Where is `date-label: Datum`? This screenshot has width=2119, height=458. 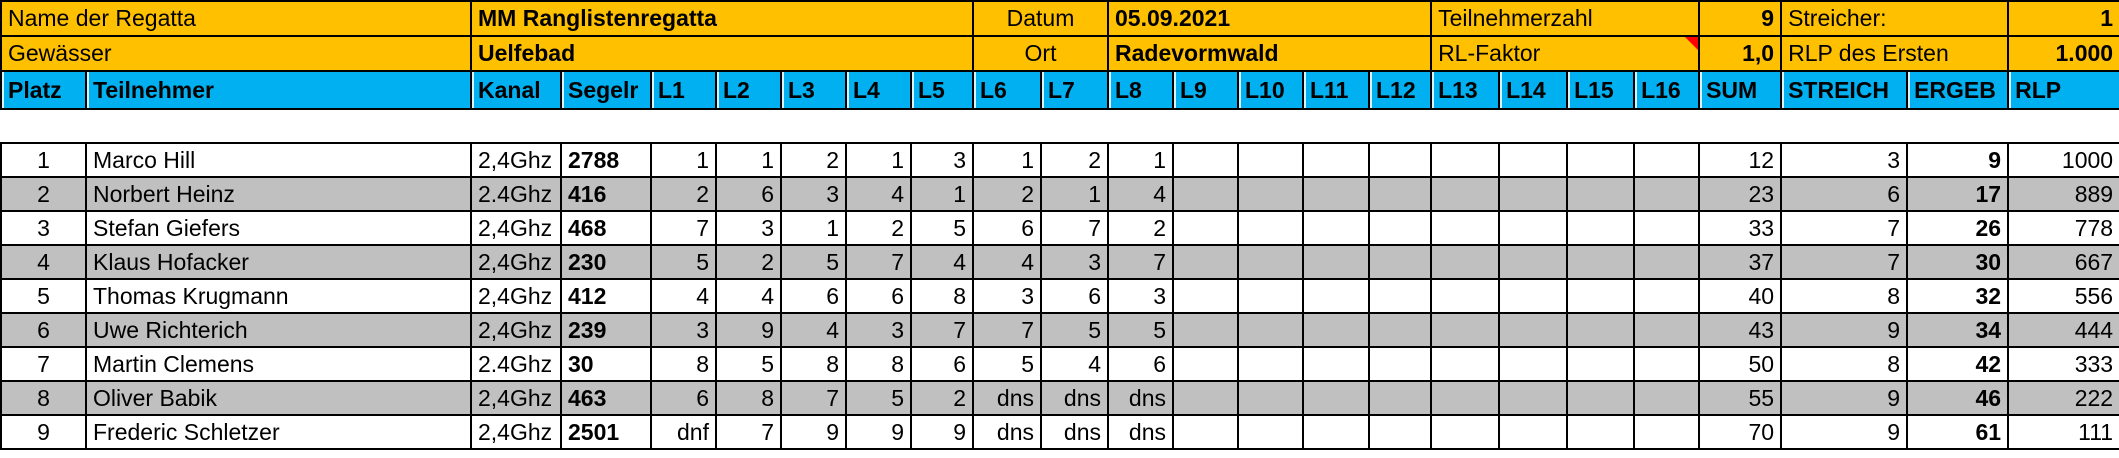 date-label: Datum is located at coordinates (1040, 18).